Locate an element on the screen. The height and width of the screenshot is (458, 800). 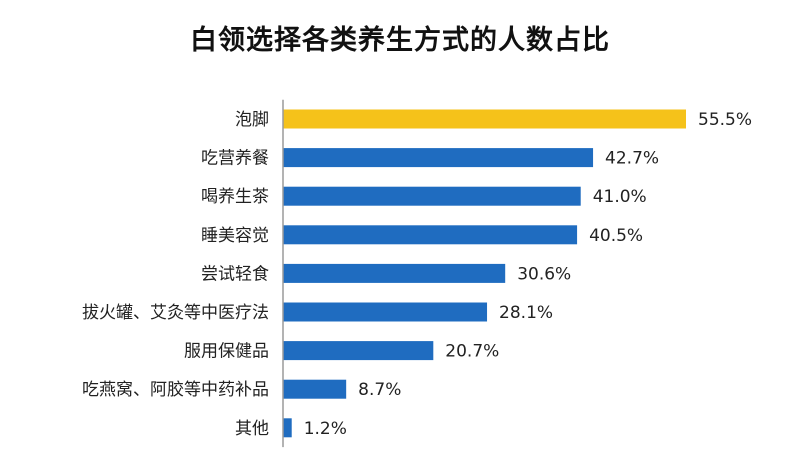
value-label: 1.2% is located at coordinates (325, 429).